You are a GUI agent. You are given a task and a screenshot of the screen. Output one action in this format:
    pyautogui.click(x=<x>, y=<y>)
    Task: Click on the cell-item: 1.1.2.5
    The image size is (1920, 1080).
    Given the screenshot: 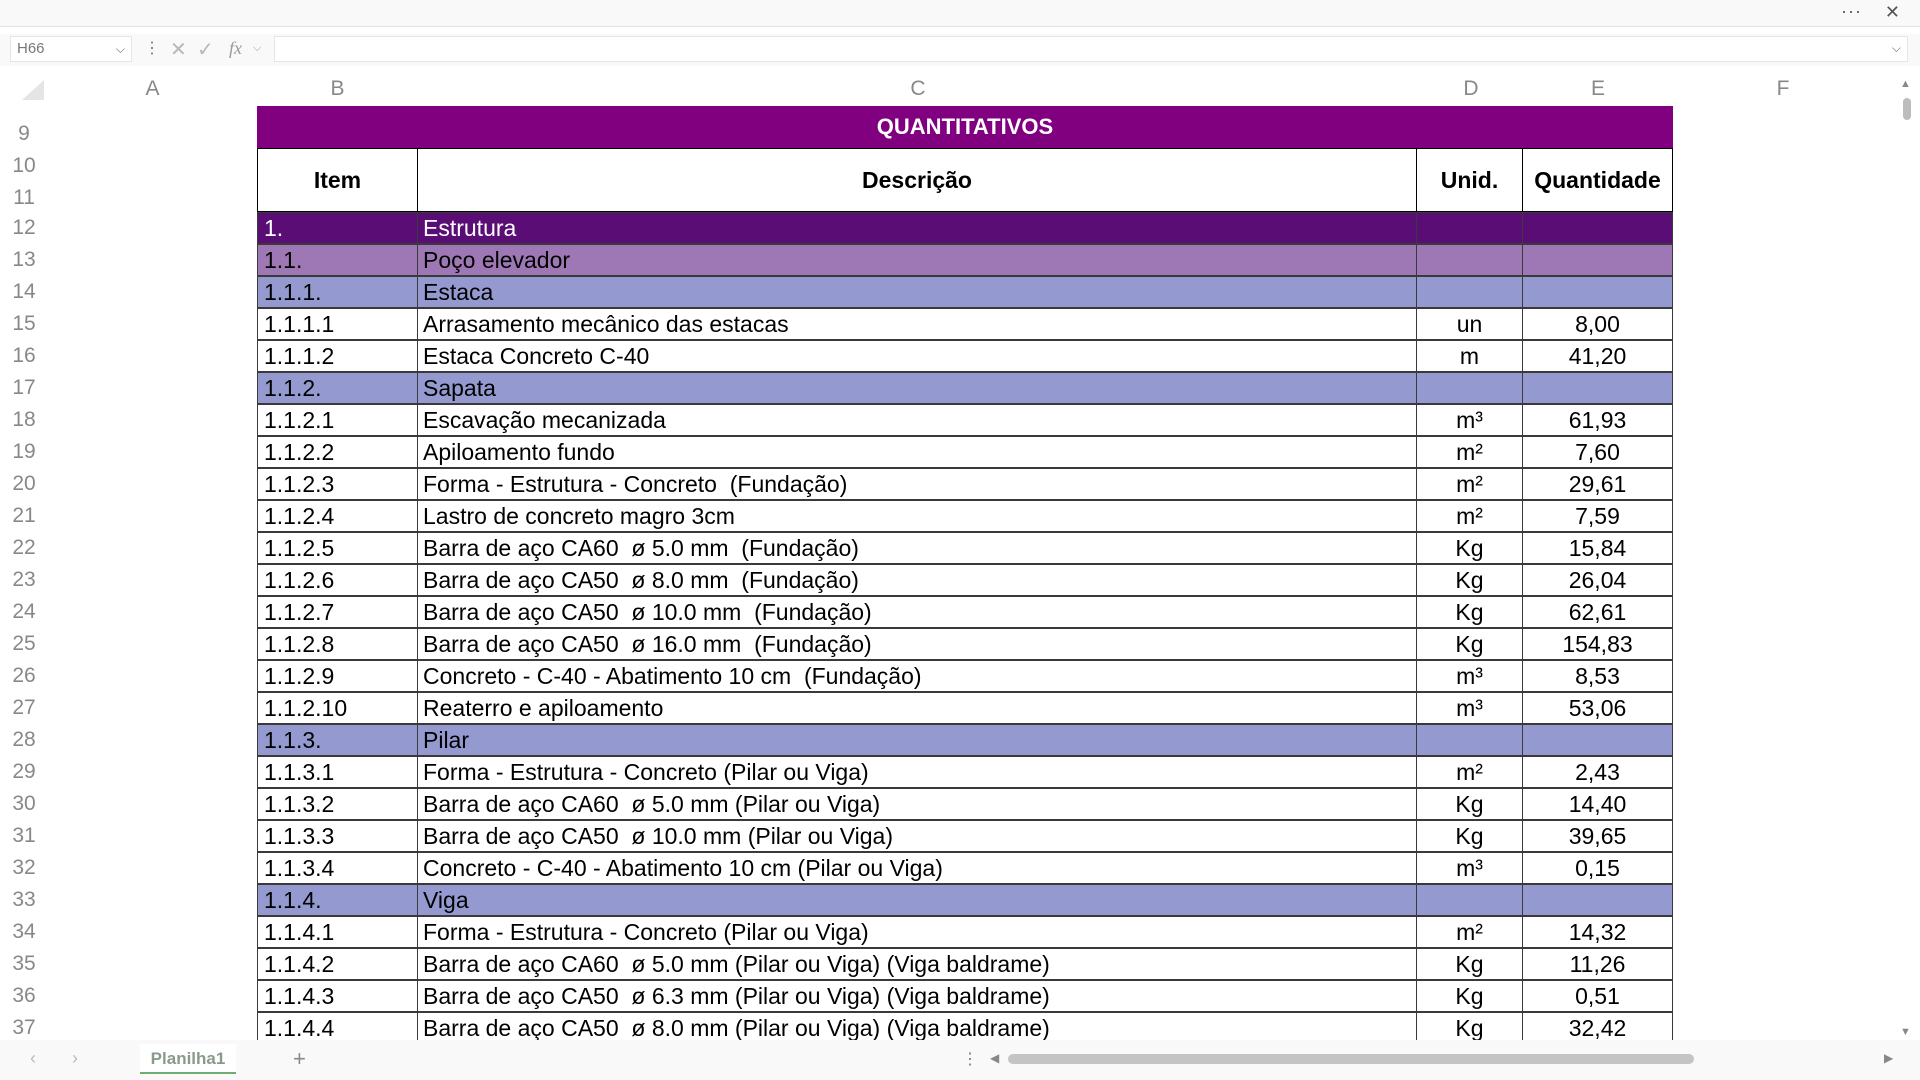 What is the action you would take?
    pyautogui.click(x=337, y=548)
    